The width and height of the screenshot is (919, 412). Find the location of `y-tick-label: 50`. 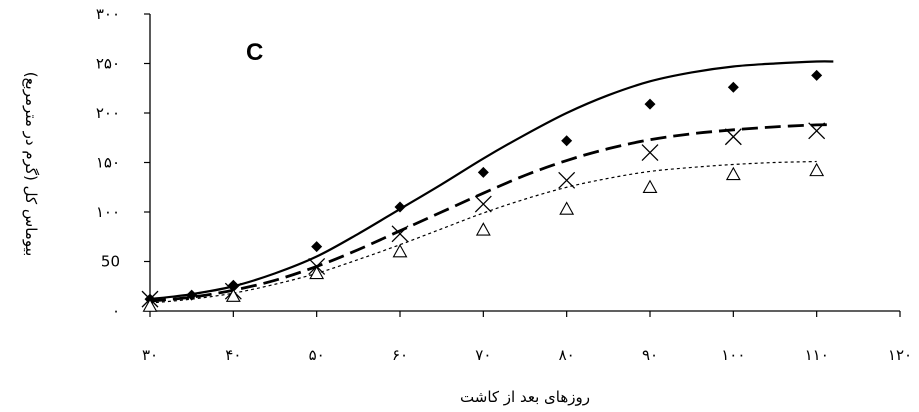

y-tick-label: 50 is located at coordinates (110, 262).